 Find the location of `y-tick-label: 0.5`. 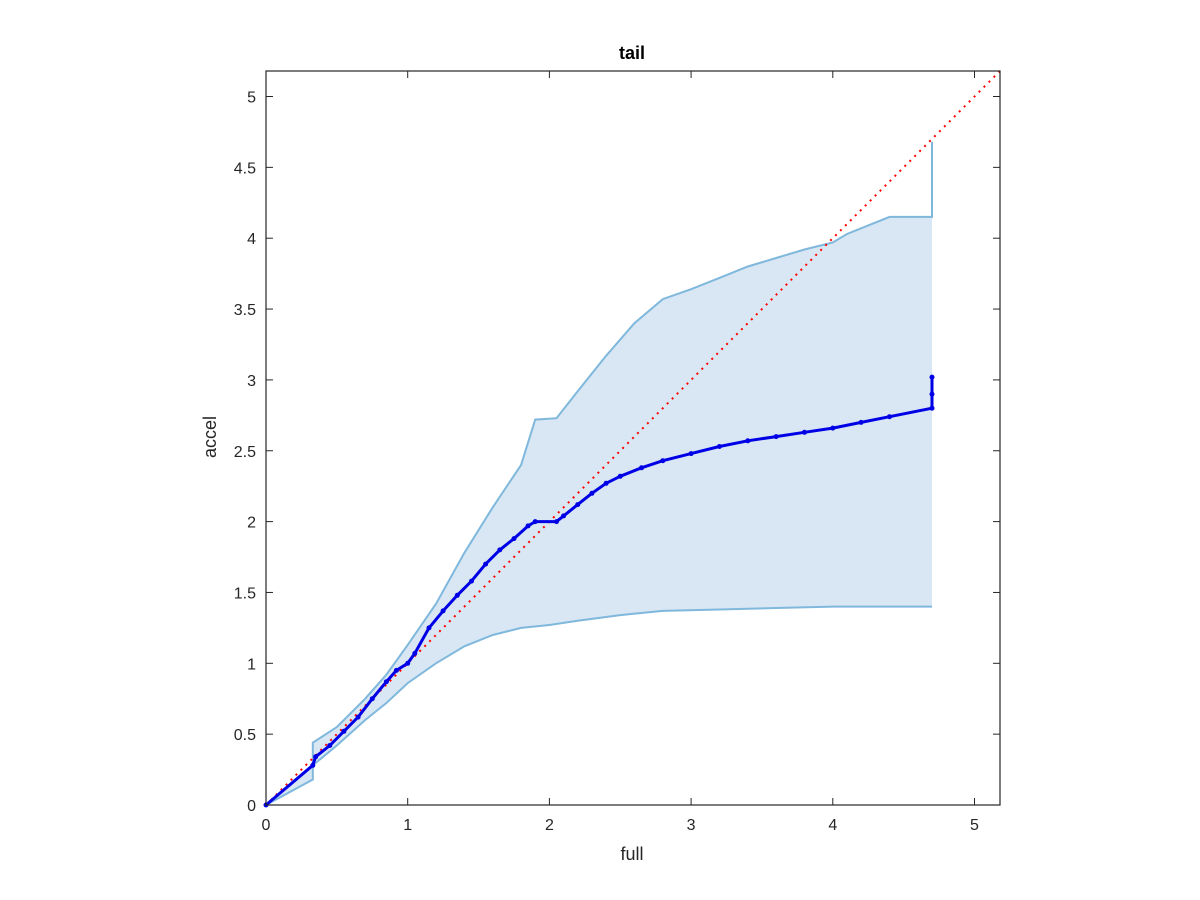

y-tick-label: 0.5 is located at coordinates (245, 735).